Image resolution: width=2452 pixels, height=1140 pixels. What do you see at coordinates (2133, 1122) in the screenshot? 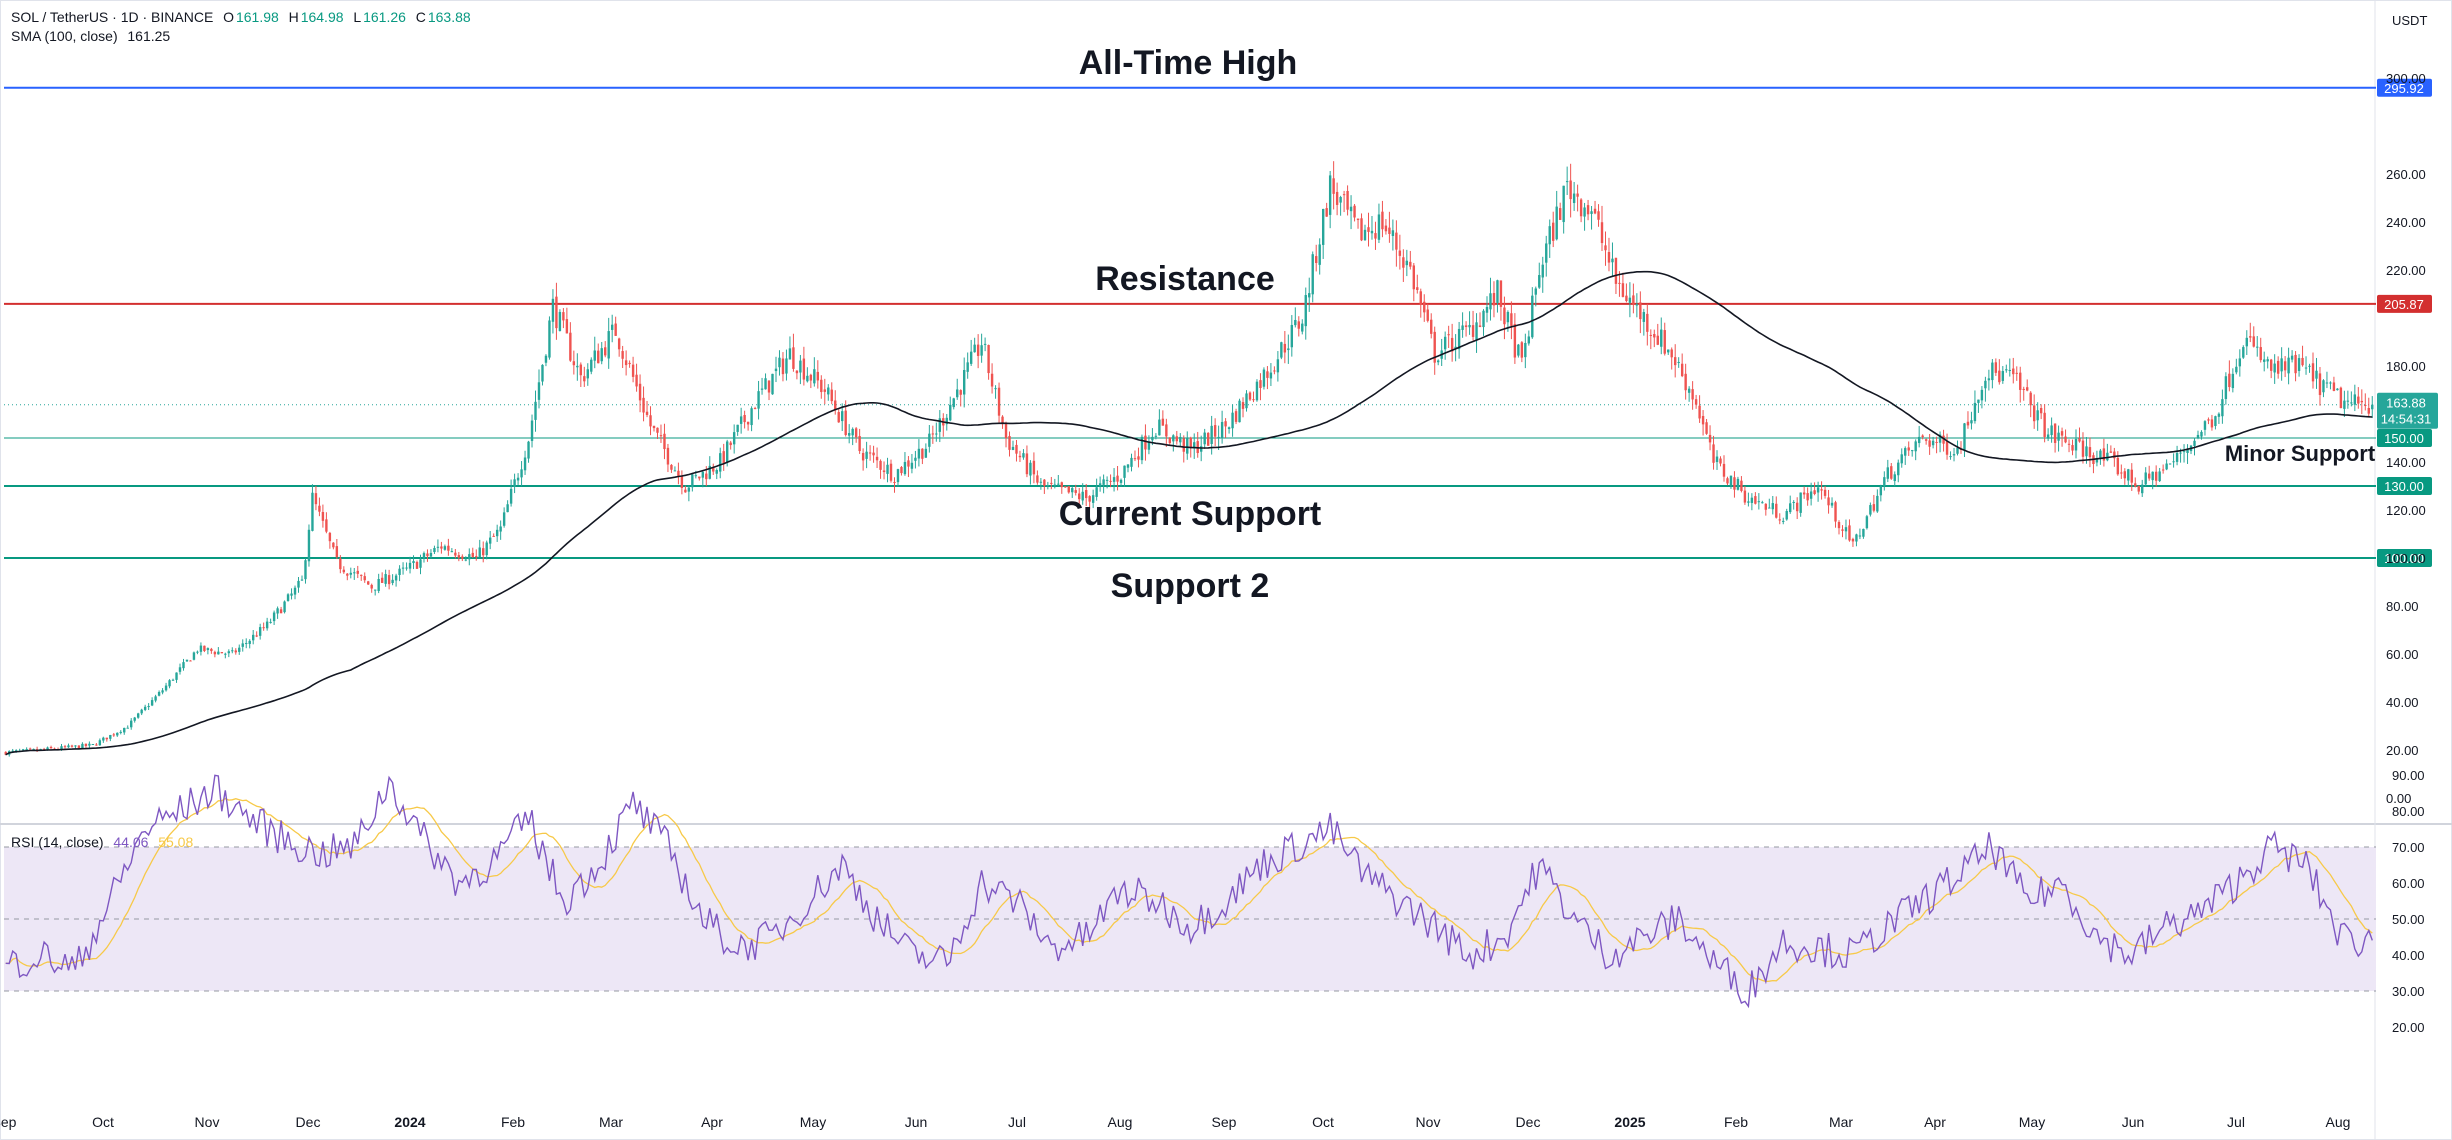
I see `time-tick: Jun` at bounding box center [2133, 1122].